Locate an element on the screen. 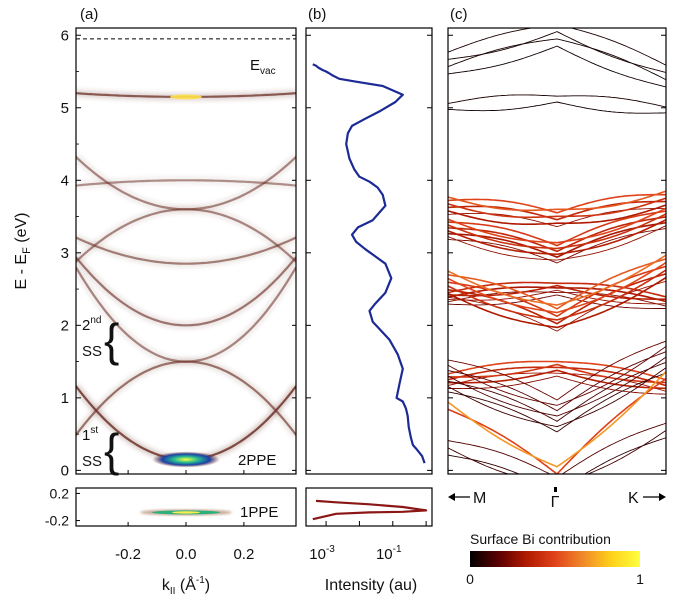  ss2-label-line2: SS is located at coordinates (92, 351).